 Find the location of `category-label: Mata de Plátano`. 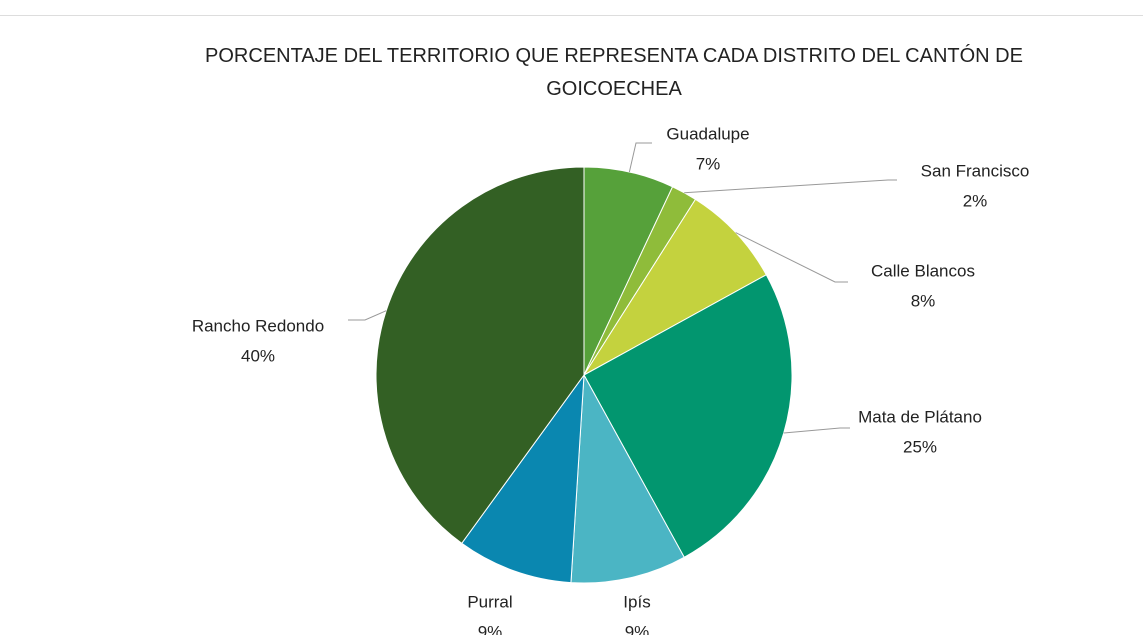

category-label: Mata de Plátano is located at coordinates (920, 416).